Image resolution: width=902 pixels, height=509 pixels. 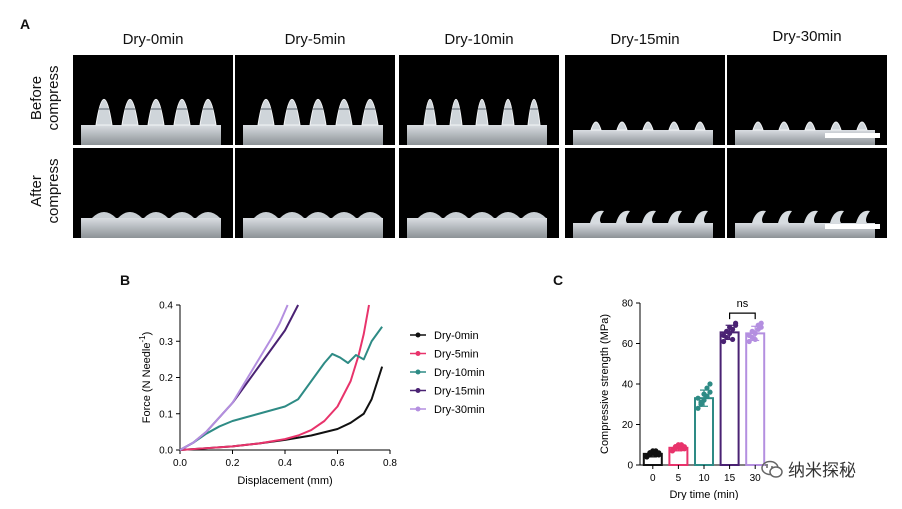 What do you see at coordinates (703, 494) in the screenshot?
I see `x-axis-label: Dry time (min)` at bounding box center [703, 494].